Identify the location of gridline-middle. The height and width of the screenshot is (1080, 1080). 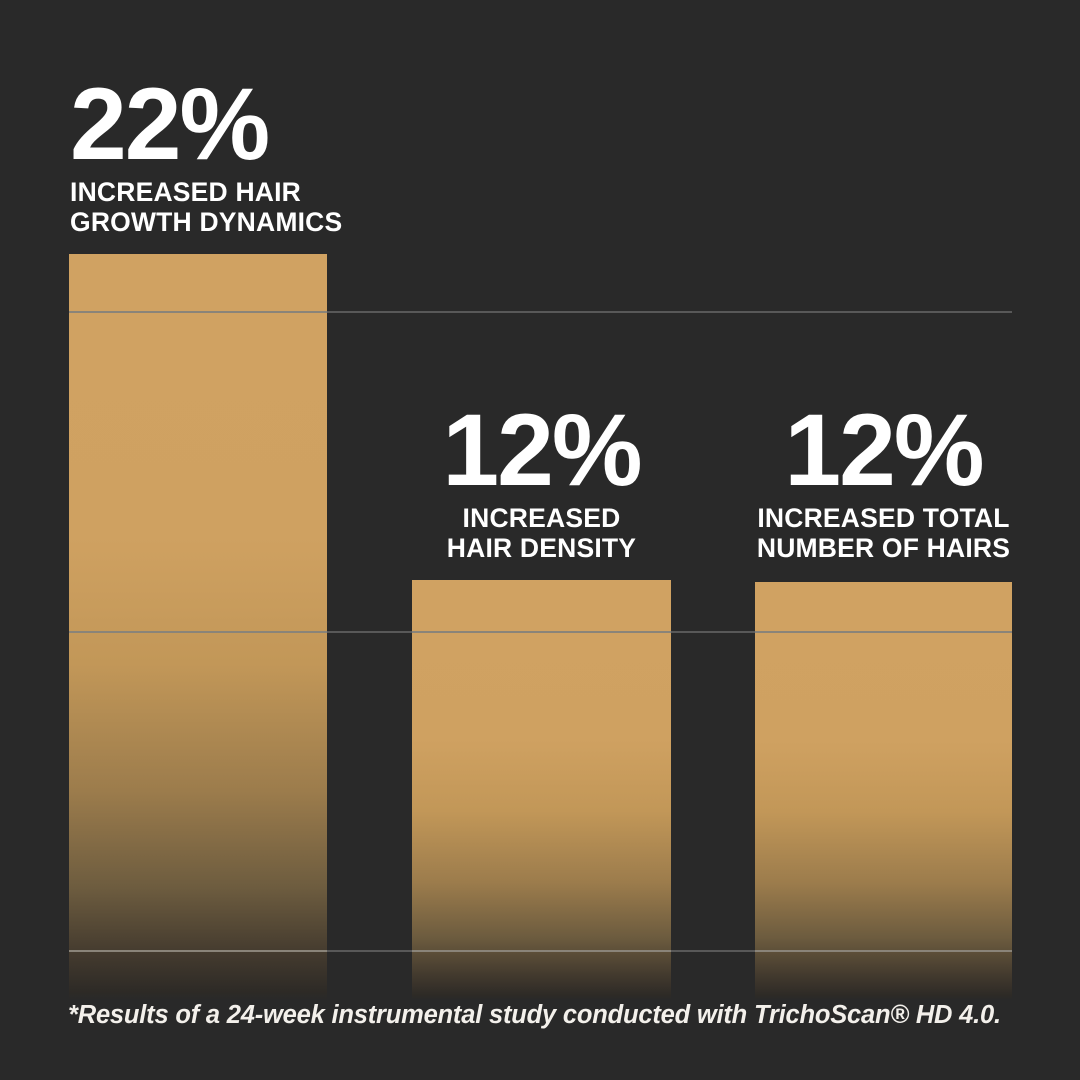
(540, 632).